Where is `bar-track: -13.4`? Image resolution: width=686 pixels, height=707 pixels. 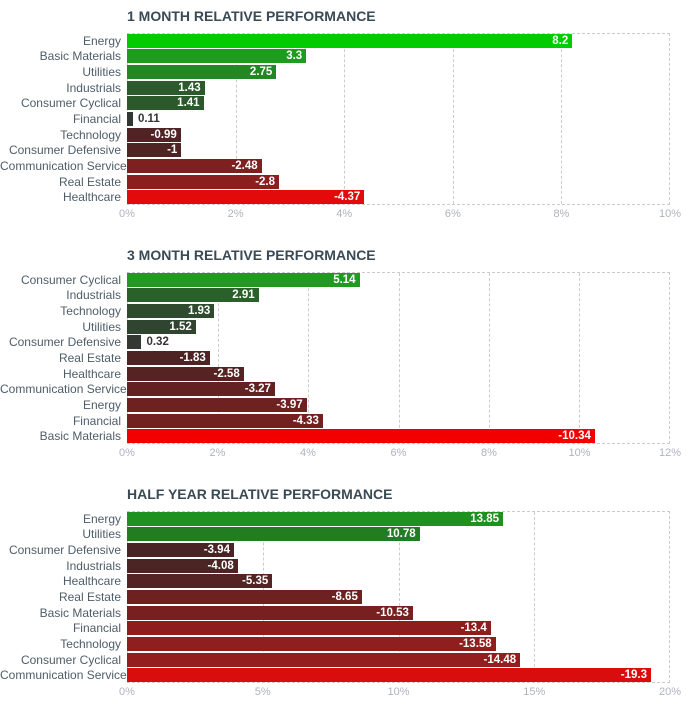
bar-track: -13.4 is located at coordinates (398, 628).